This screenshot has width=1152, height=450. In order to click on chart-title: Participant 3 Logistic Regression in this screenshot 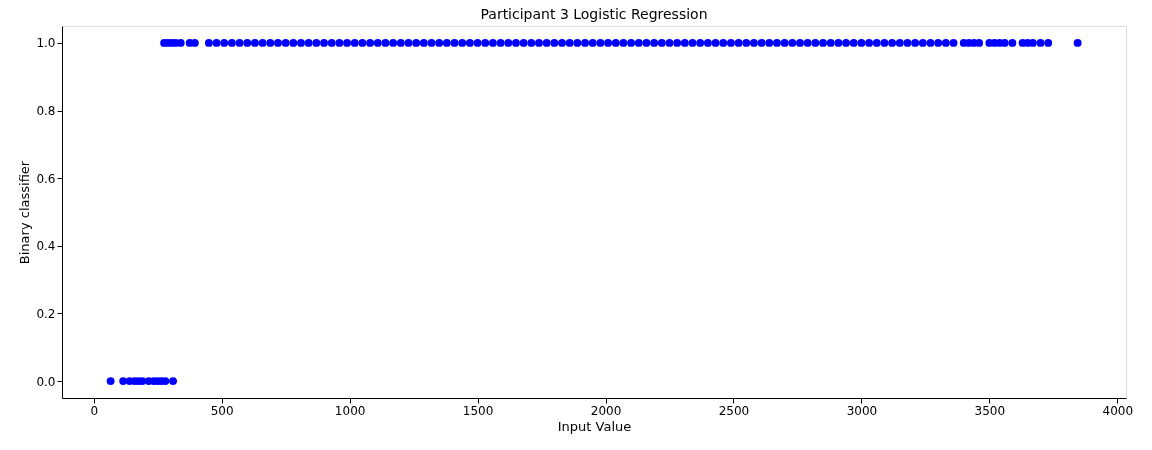, I will do `click(594, 14)`.